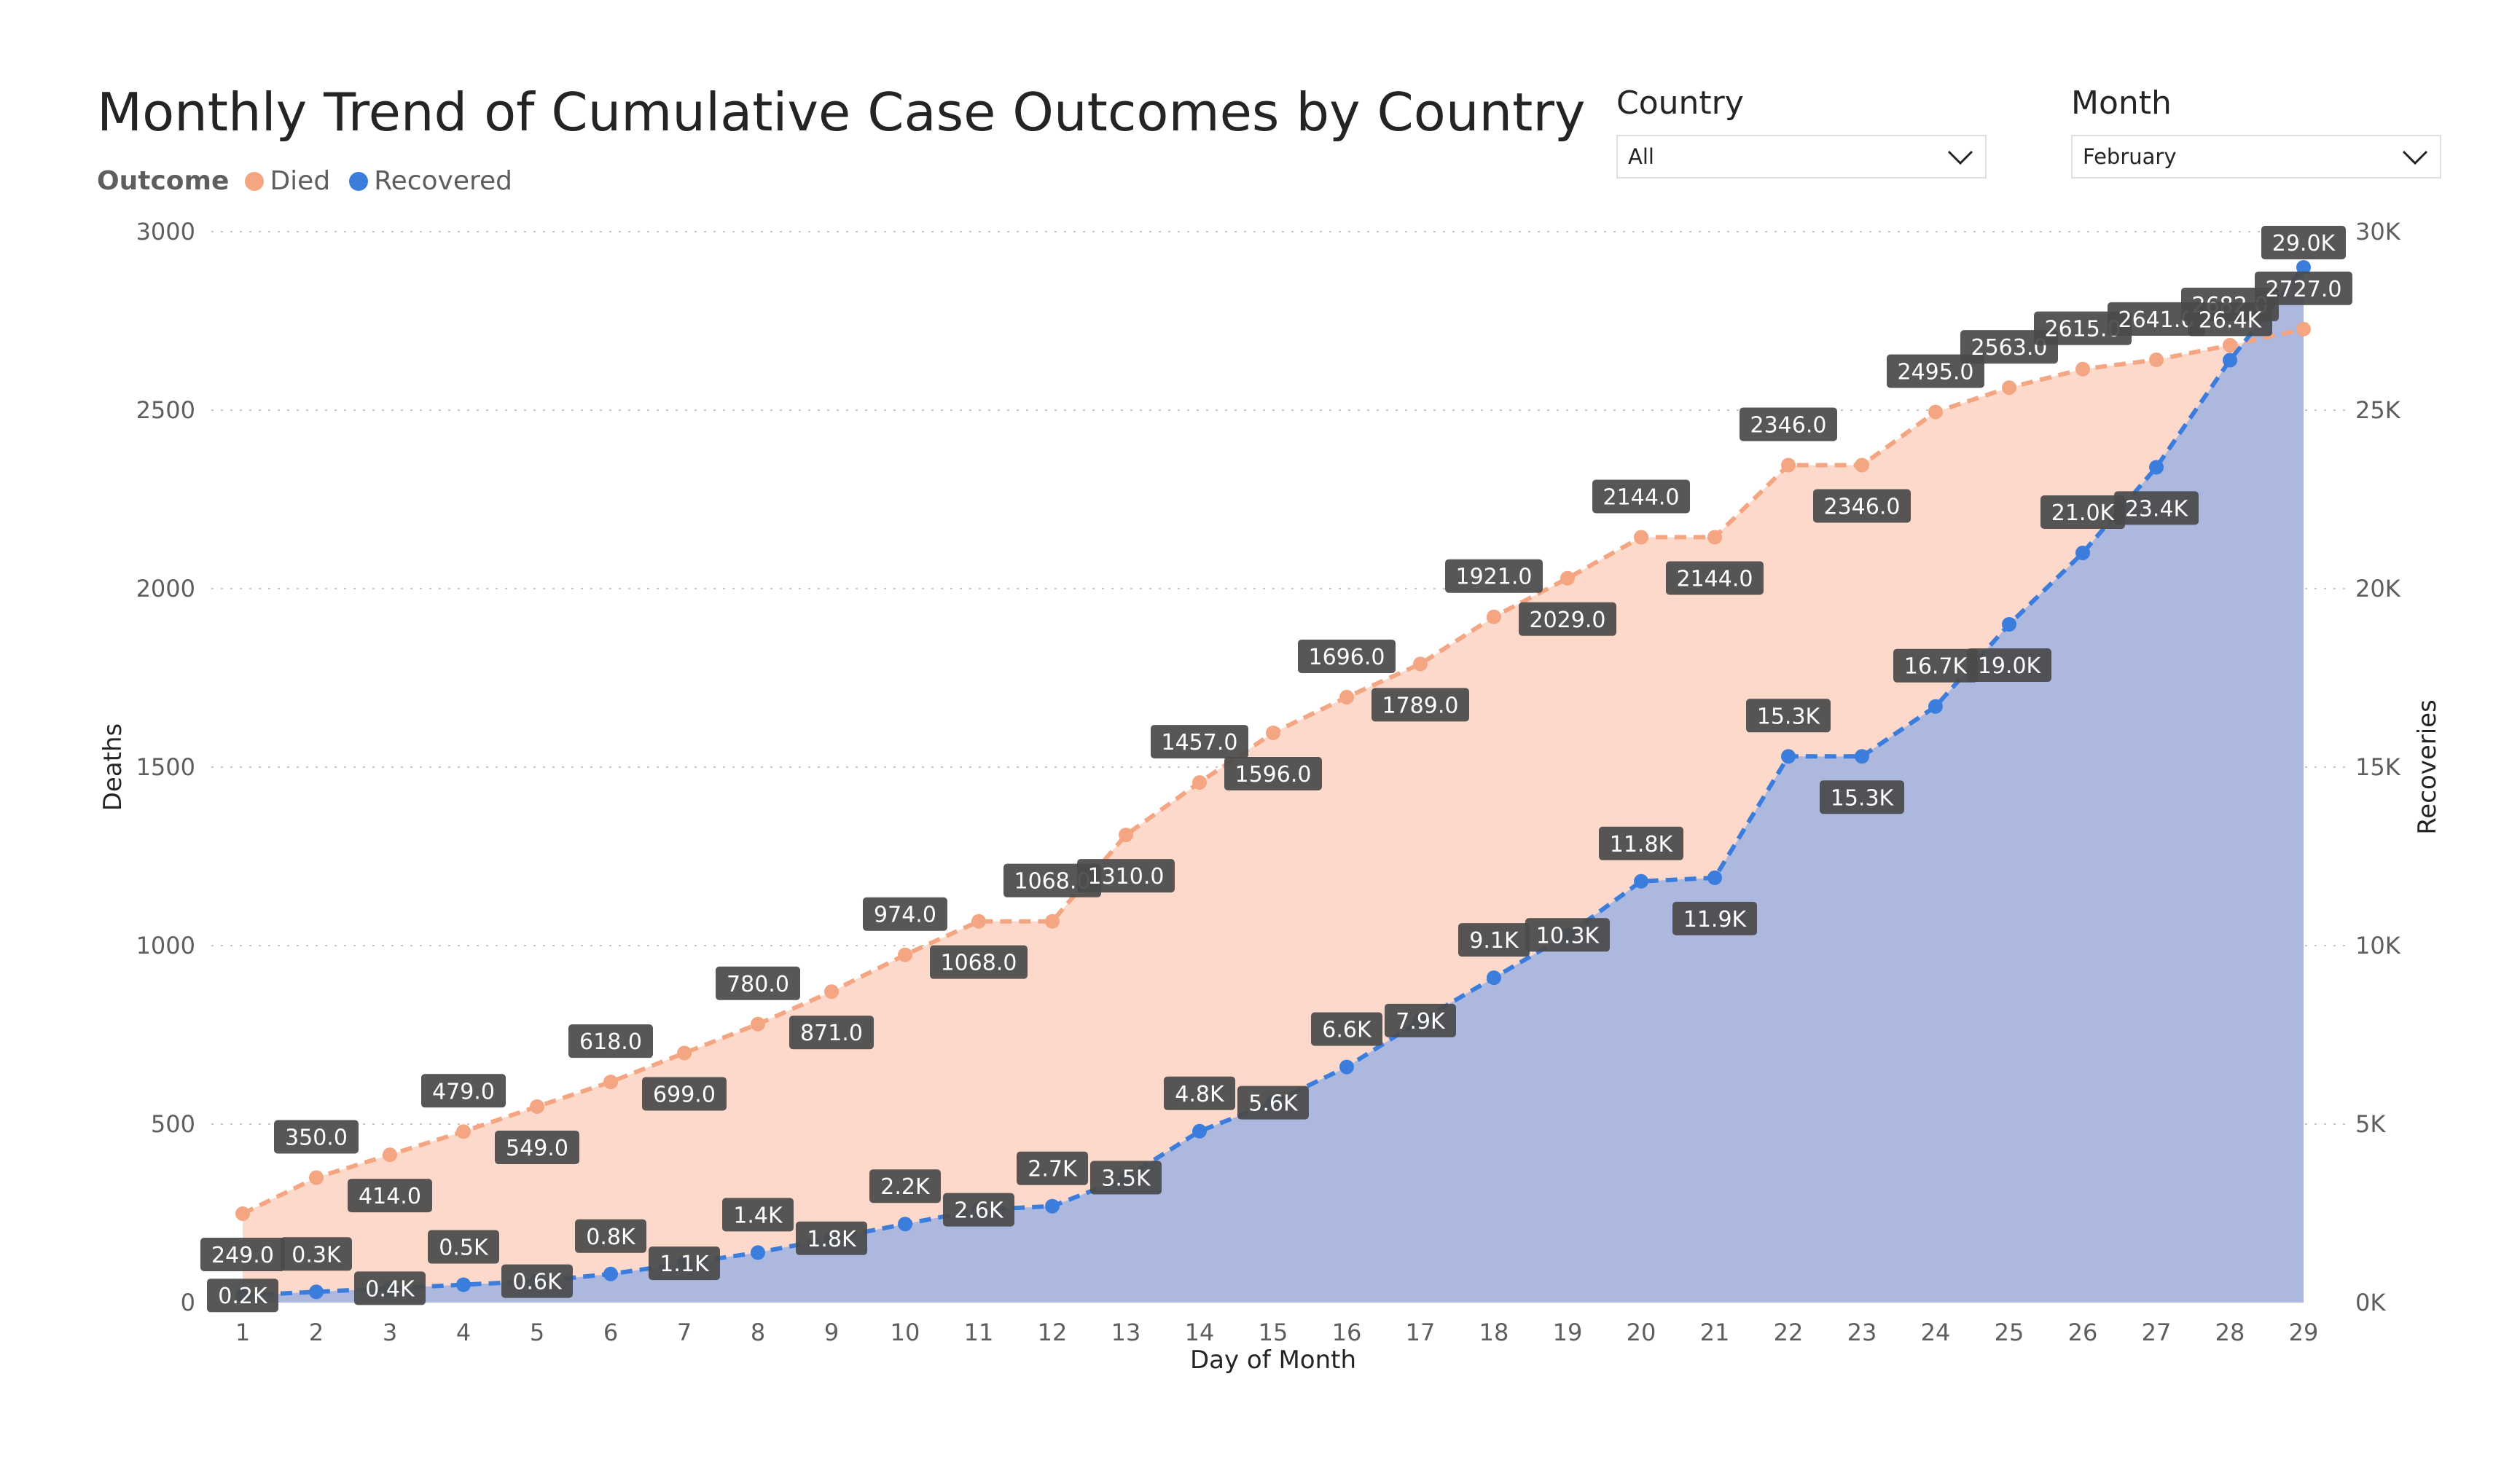 This screenshot has width=2520, height=1457. What do you see at coordinates (243, 1254) in the screenshot?
I see `died-data-label: 249.0` at bounding box center [243, 1254].